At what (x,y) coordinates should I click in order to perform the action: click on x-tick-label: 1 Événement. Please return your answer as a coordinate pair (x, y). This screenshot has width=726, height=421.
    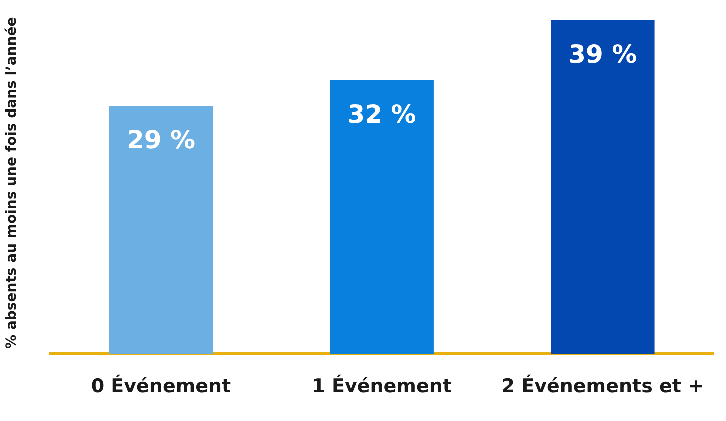
    Looking at the image, I should click on (382, 386).